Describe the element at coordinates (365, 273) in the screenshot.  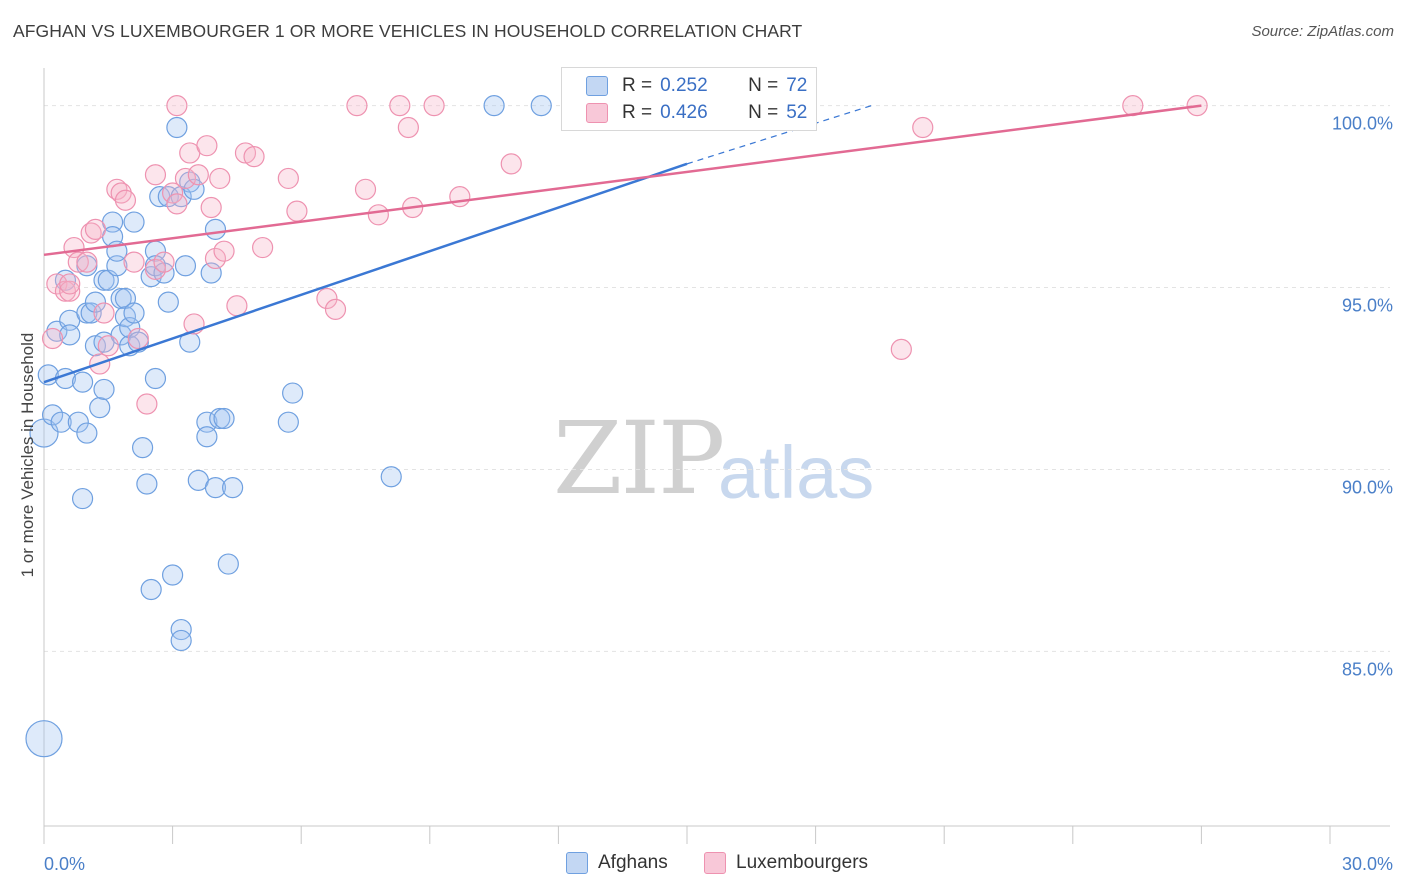
I see `afghans-trend-line` at that location.